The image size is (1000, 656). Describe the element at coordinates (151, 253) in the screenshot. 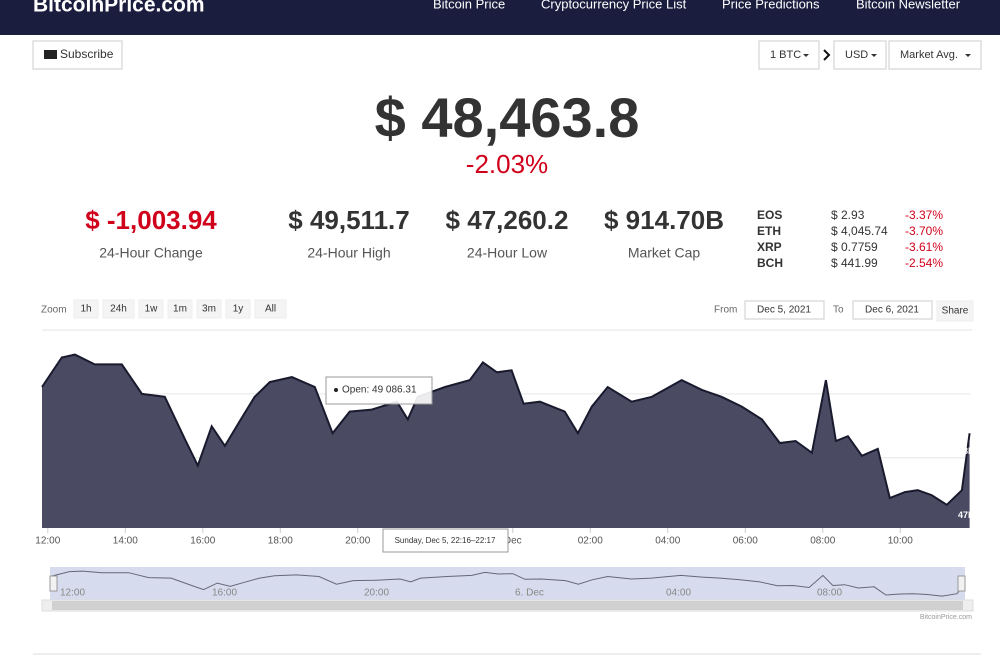

I see `stat-label: 24-Hour Change` at that location.